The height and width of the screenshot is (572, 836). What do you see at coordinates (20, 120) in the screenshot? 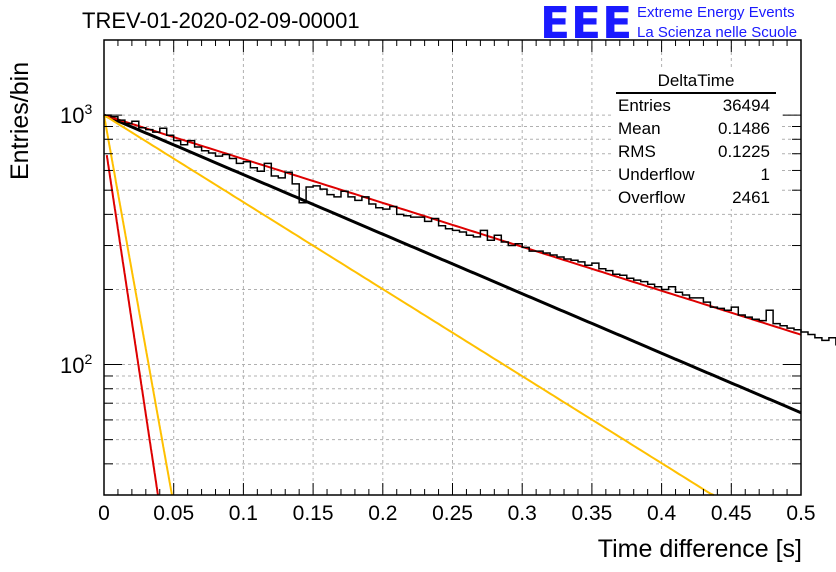
I see `y-axis-label: Entries/bin` at bounding box center [20, 120].